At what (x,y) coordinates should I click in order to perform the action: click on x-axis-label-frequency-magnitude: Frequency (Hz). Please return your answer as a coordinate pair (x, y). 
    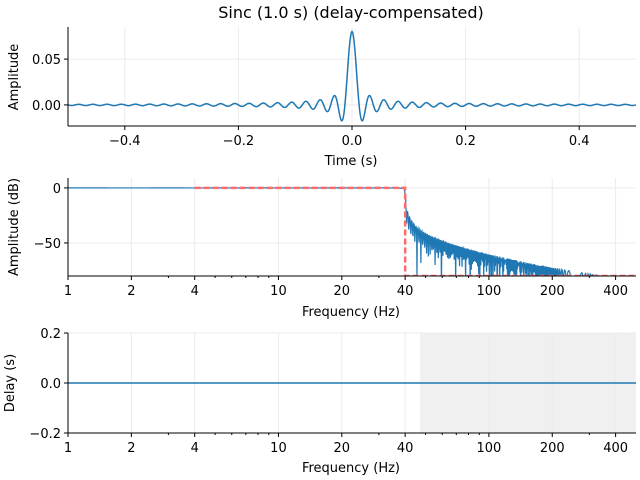
    Looking at the image, I should click on (351, 312).